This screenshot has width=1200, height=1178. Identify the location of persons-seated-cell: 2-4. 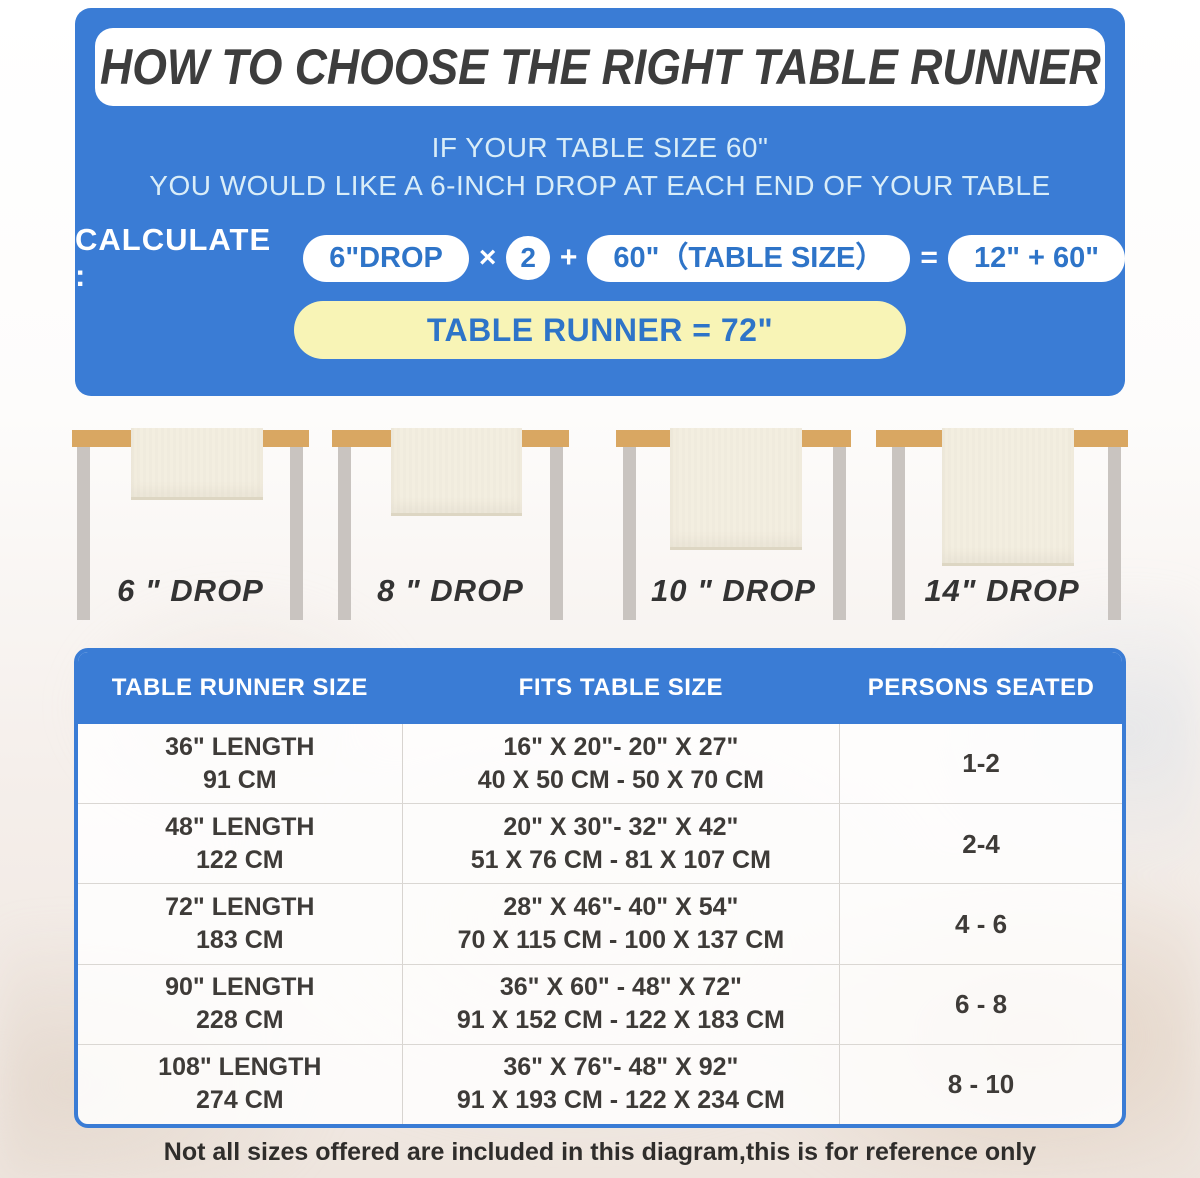
(981, 843).